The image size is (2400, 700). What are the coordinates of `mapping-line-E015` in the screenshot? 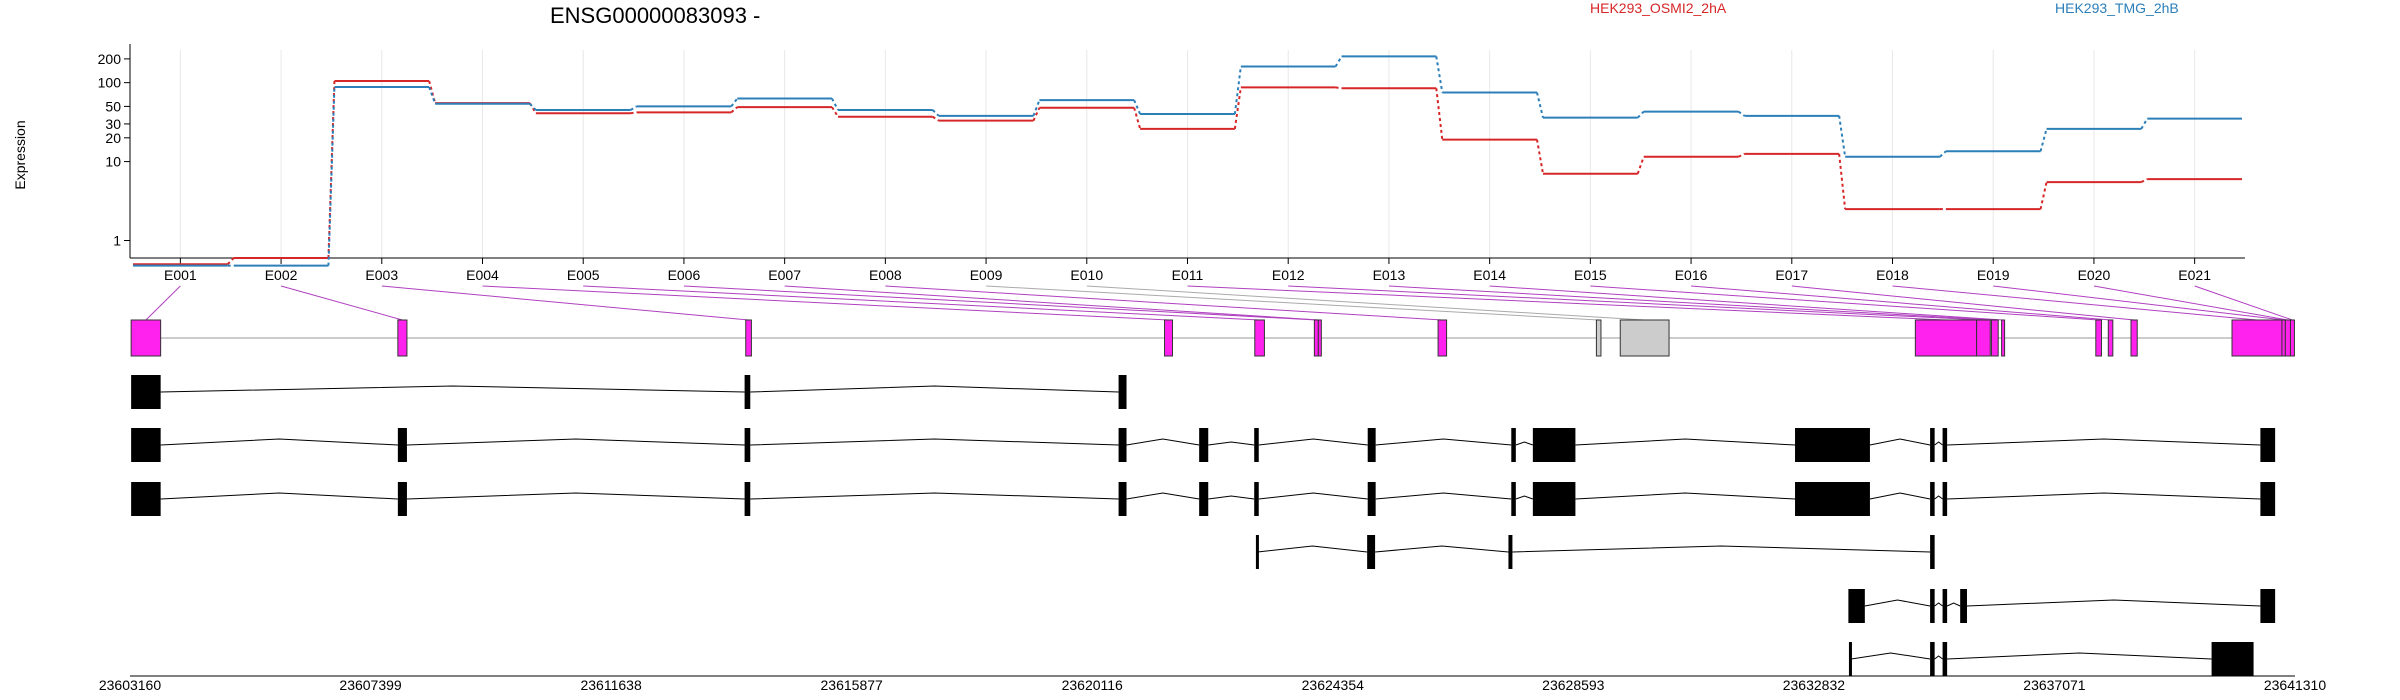 It's located at (1844, 303).